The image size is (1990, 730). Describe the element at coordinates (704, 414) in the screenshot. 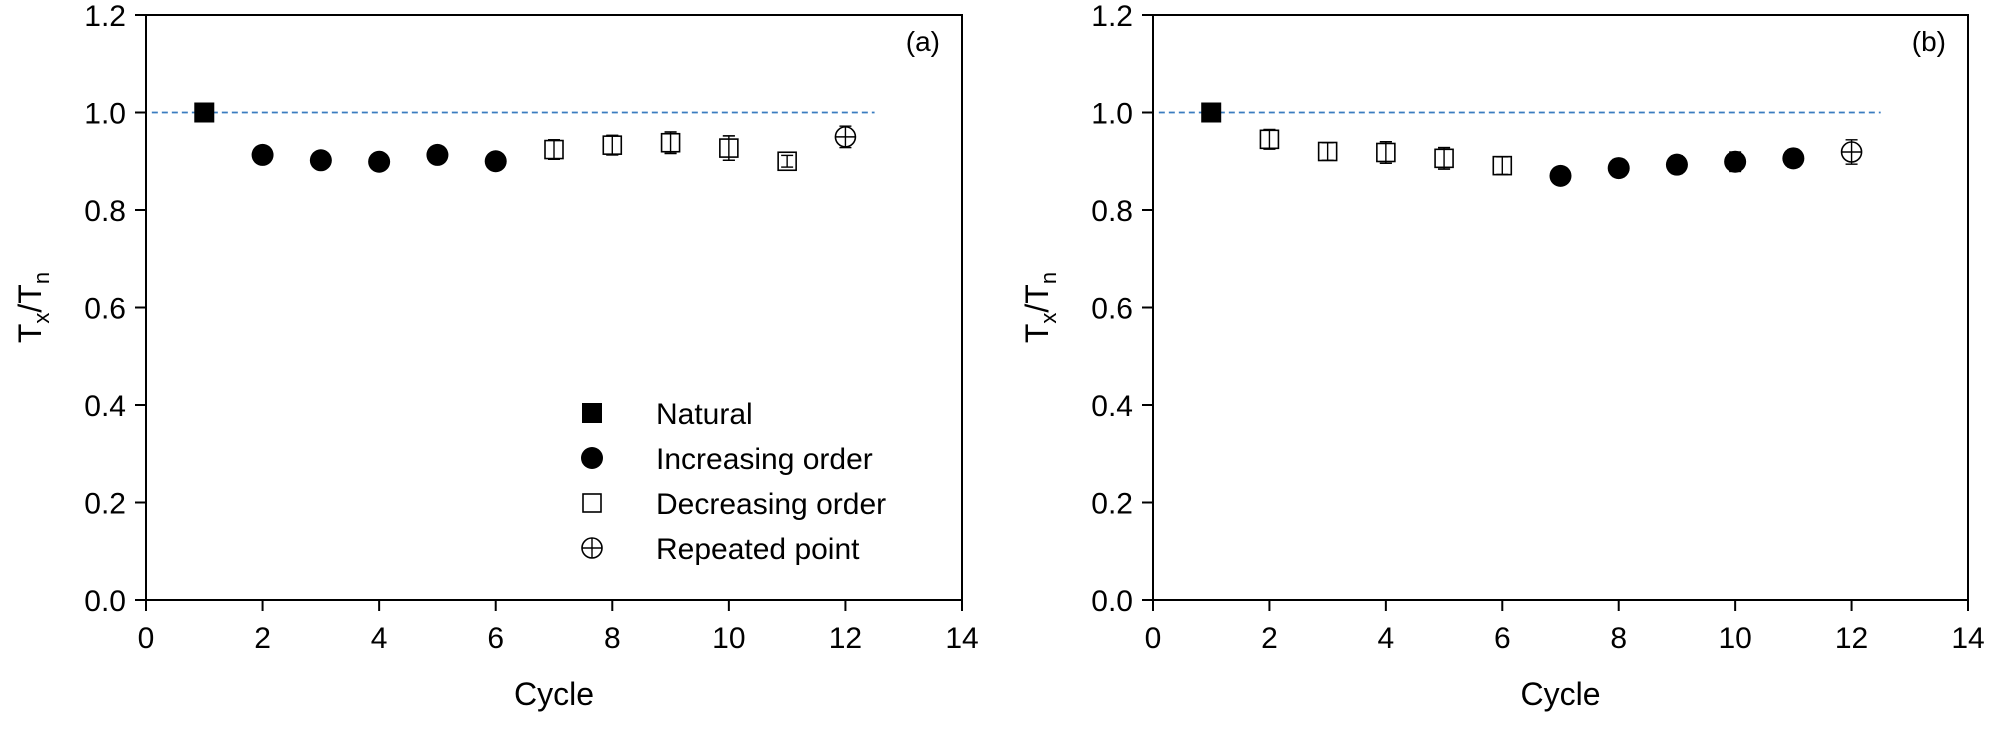

I see `legend-label: Natural` at that location.